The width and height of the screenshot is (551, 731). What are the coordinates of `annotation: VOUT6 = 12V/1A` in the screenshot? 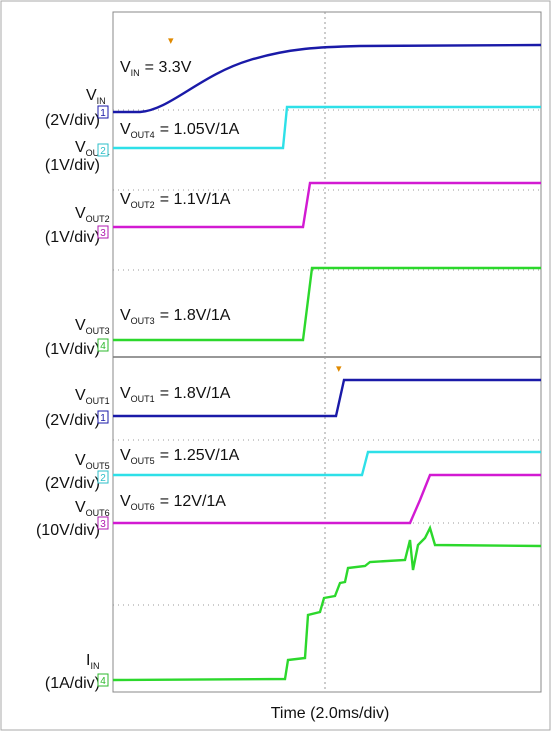 It's located at (173, 502).